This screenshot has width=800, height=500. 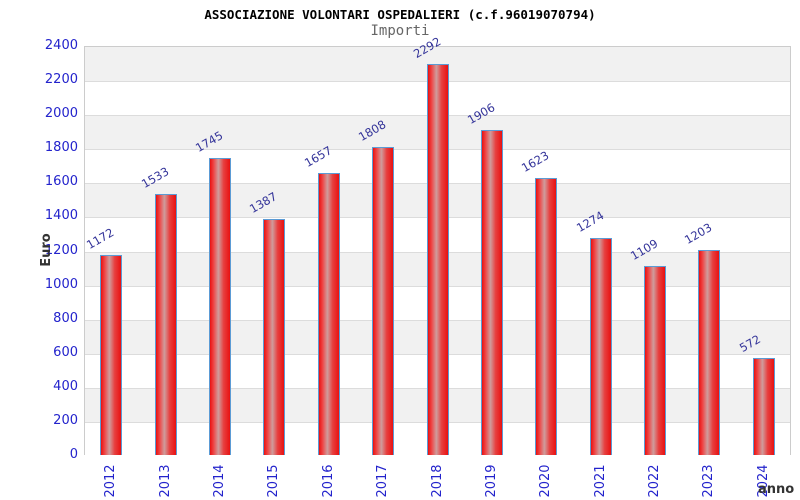 What do you see at coordinates (46, 250) in the screenshot?
I see `y-axis-title: Euro` at bounding box center [46, 250].